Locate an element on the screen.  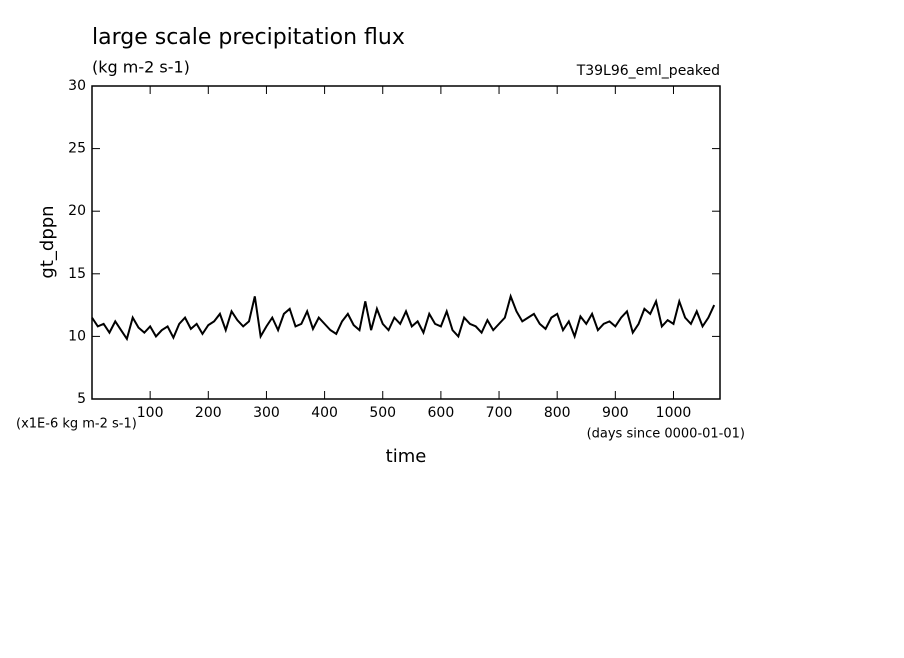
chart-title: large scale precipitation flux is located at coordinates (248, 37).